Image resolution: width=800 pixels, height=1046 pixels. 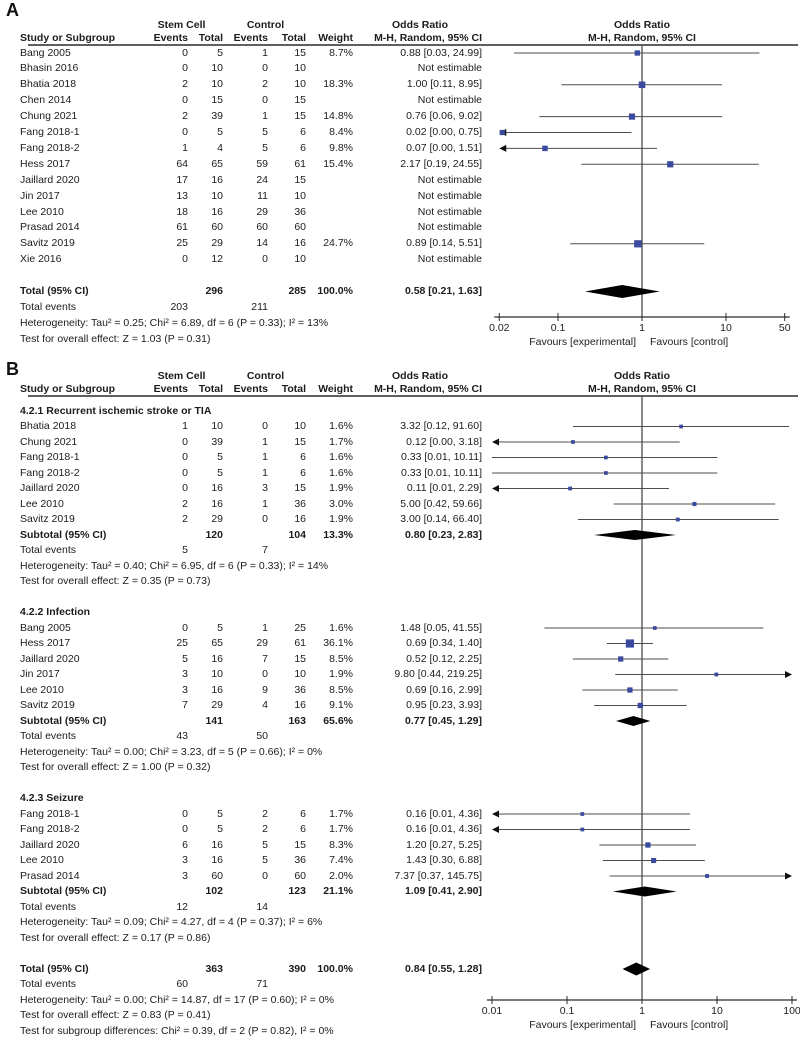 What do you see at coordinates (63, 891) in the screenshot?
I see `pooled-row-label: Subtotal (95% CI)` at bounding box center [63, 891].